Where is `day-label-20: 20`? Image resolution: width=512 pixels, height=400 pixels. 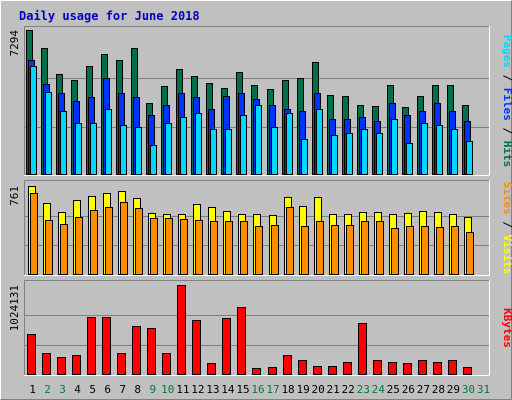
day-label-20: 20 is located at coordinates (318, 389).